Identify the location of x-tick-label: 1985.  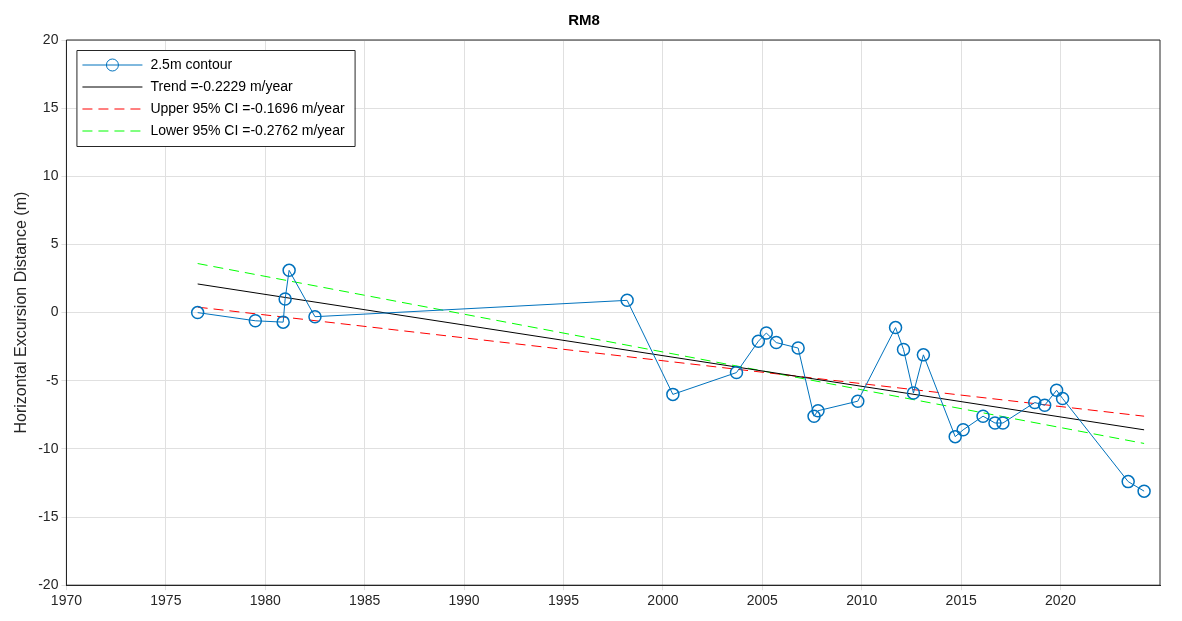
(365, 600).